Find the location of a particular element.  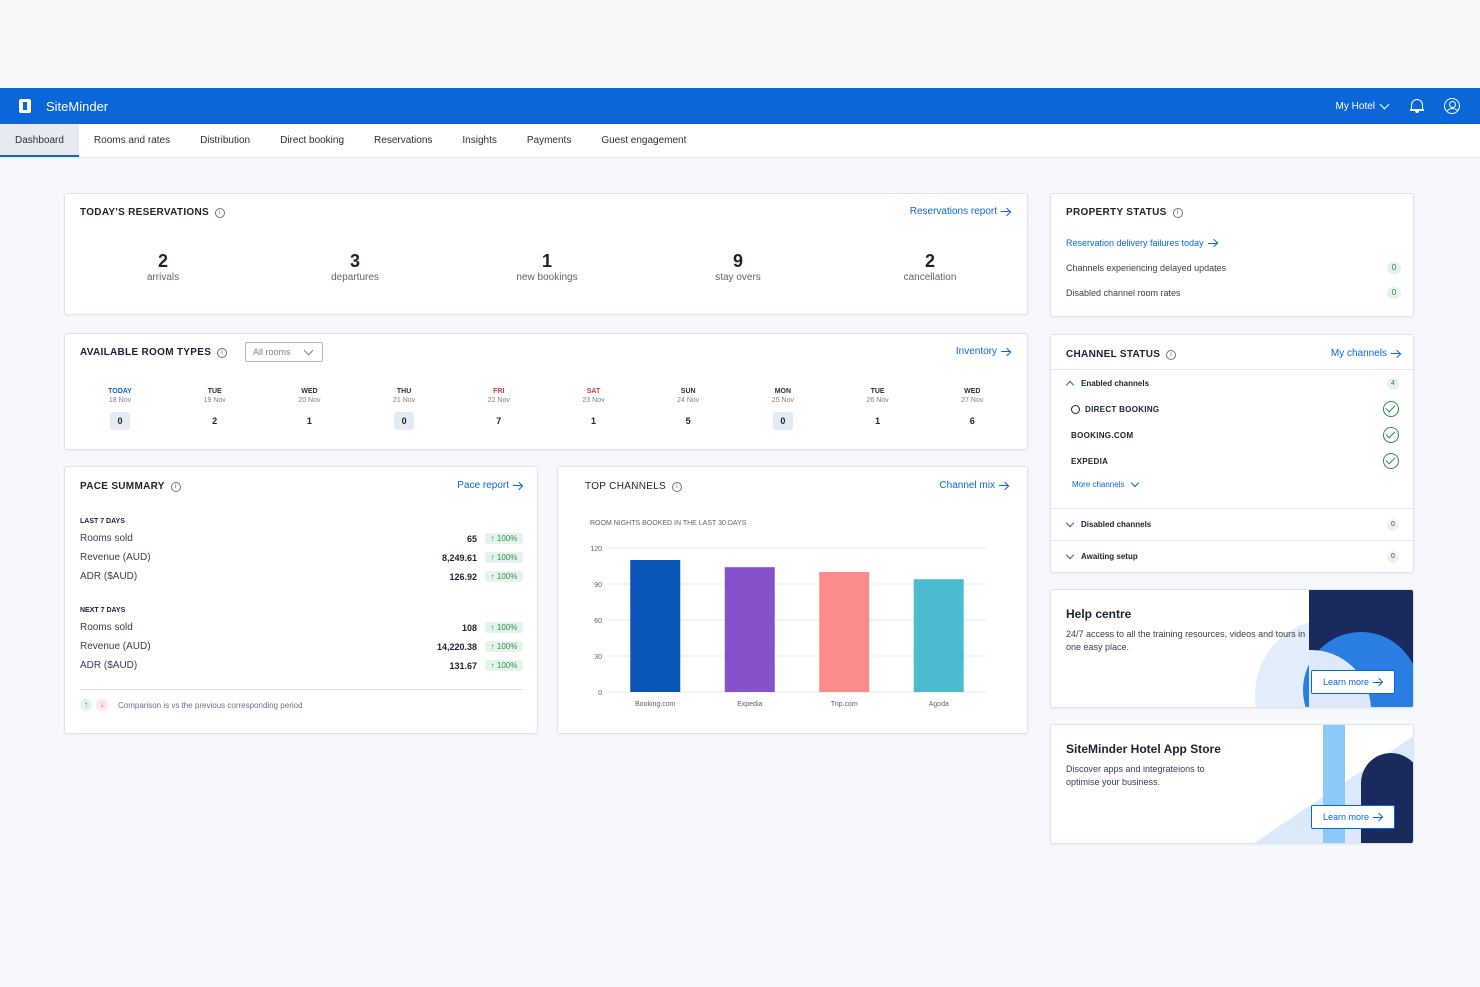

inventory-link: Inventory is located at coordinates (983, 351).